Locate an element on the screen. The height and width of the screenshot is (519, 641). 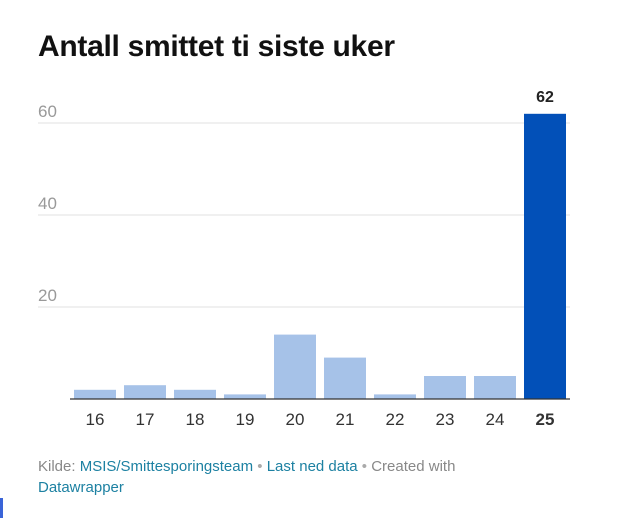
data-label-week-25: 62 is located at coordinates (545, 97).